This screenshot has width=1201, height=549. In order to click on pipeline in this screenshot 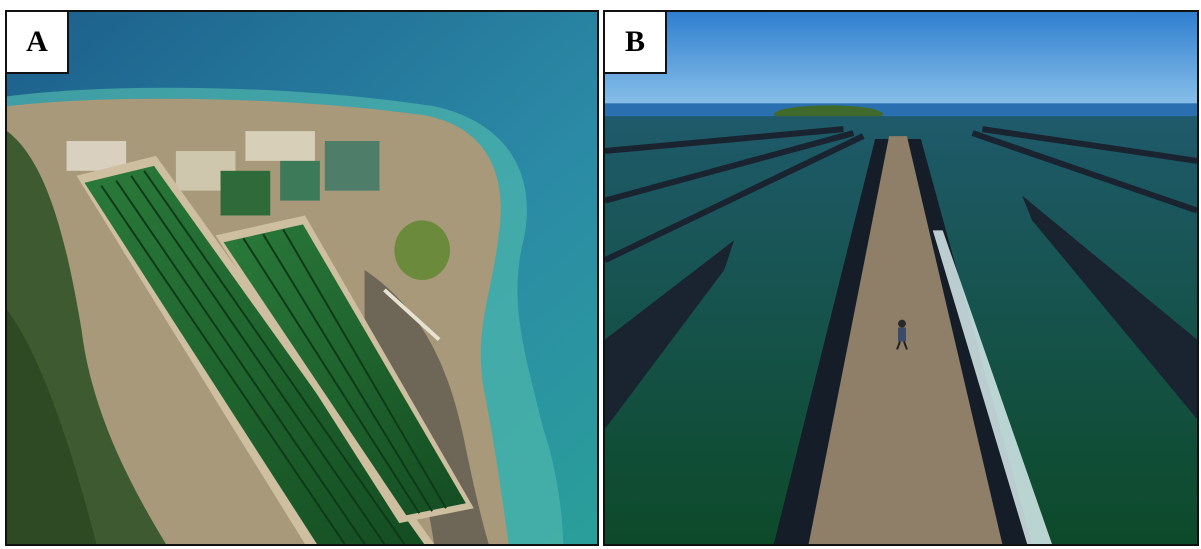, I will do `click(412, 315)`.